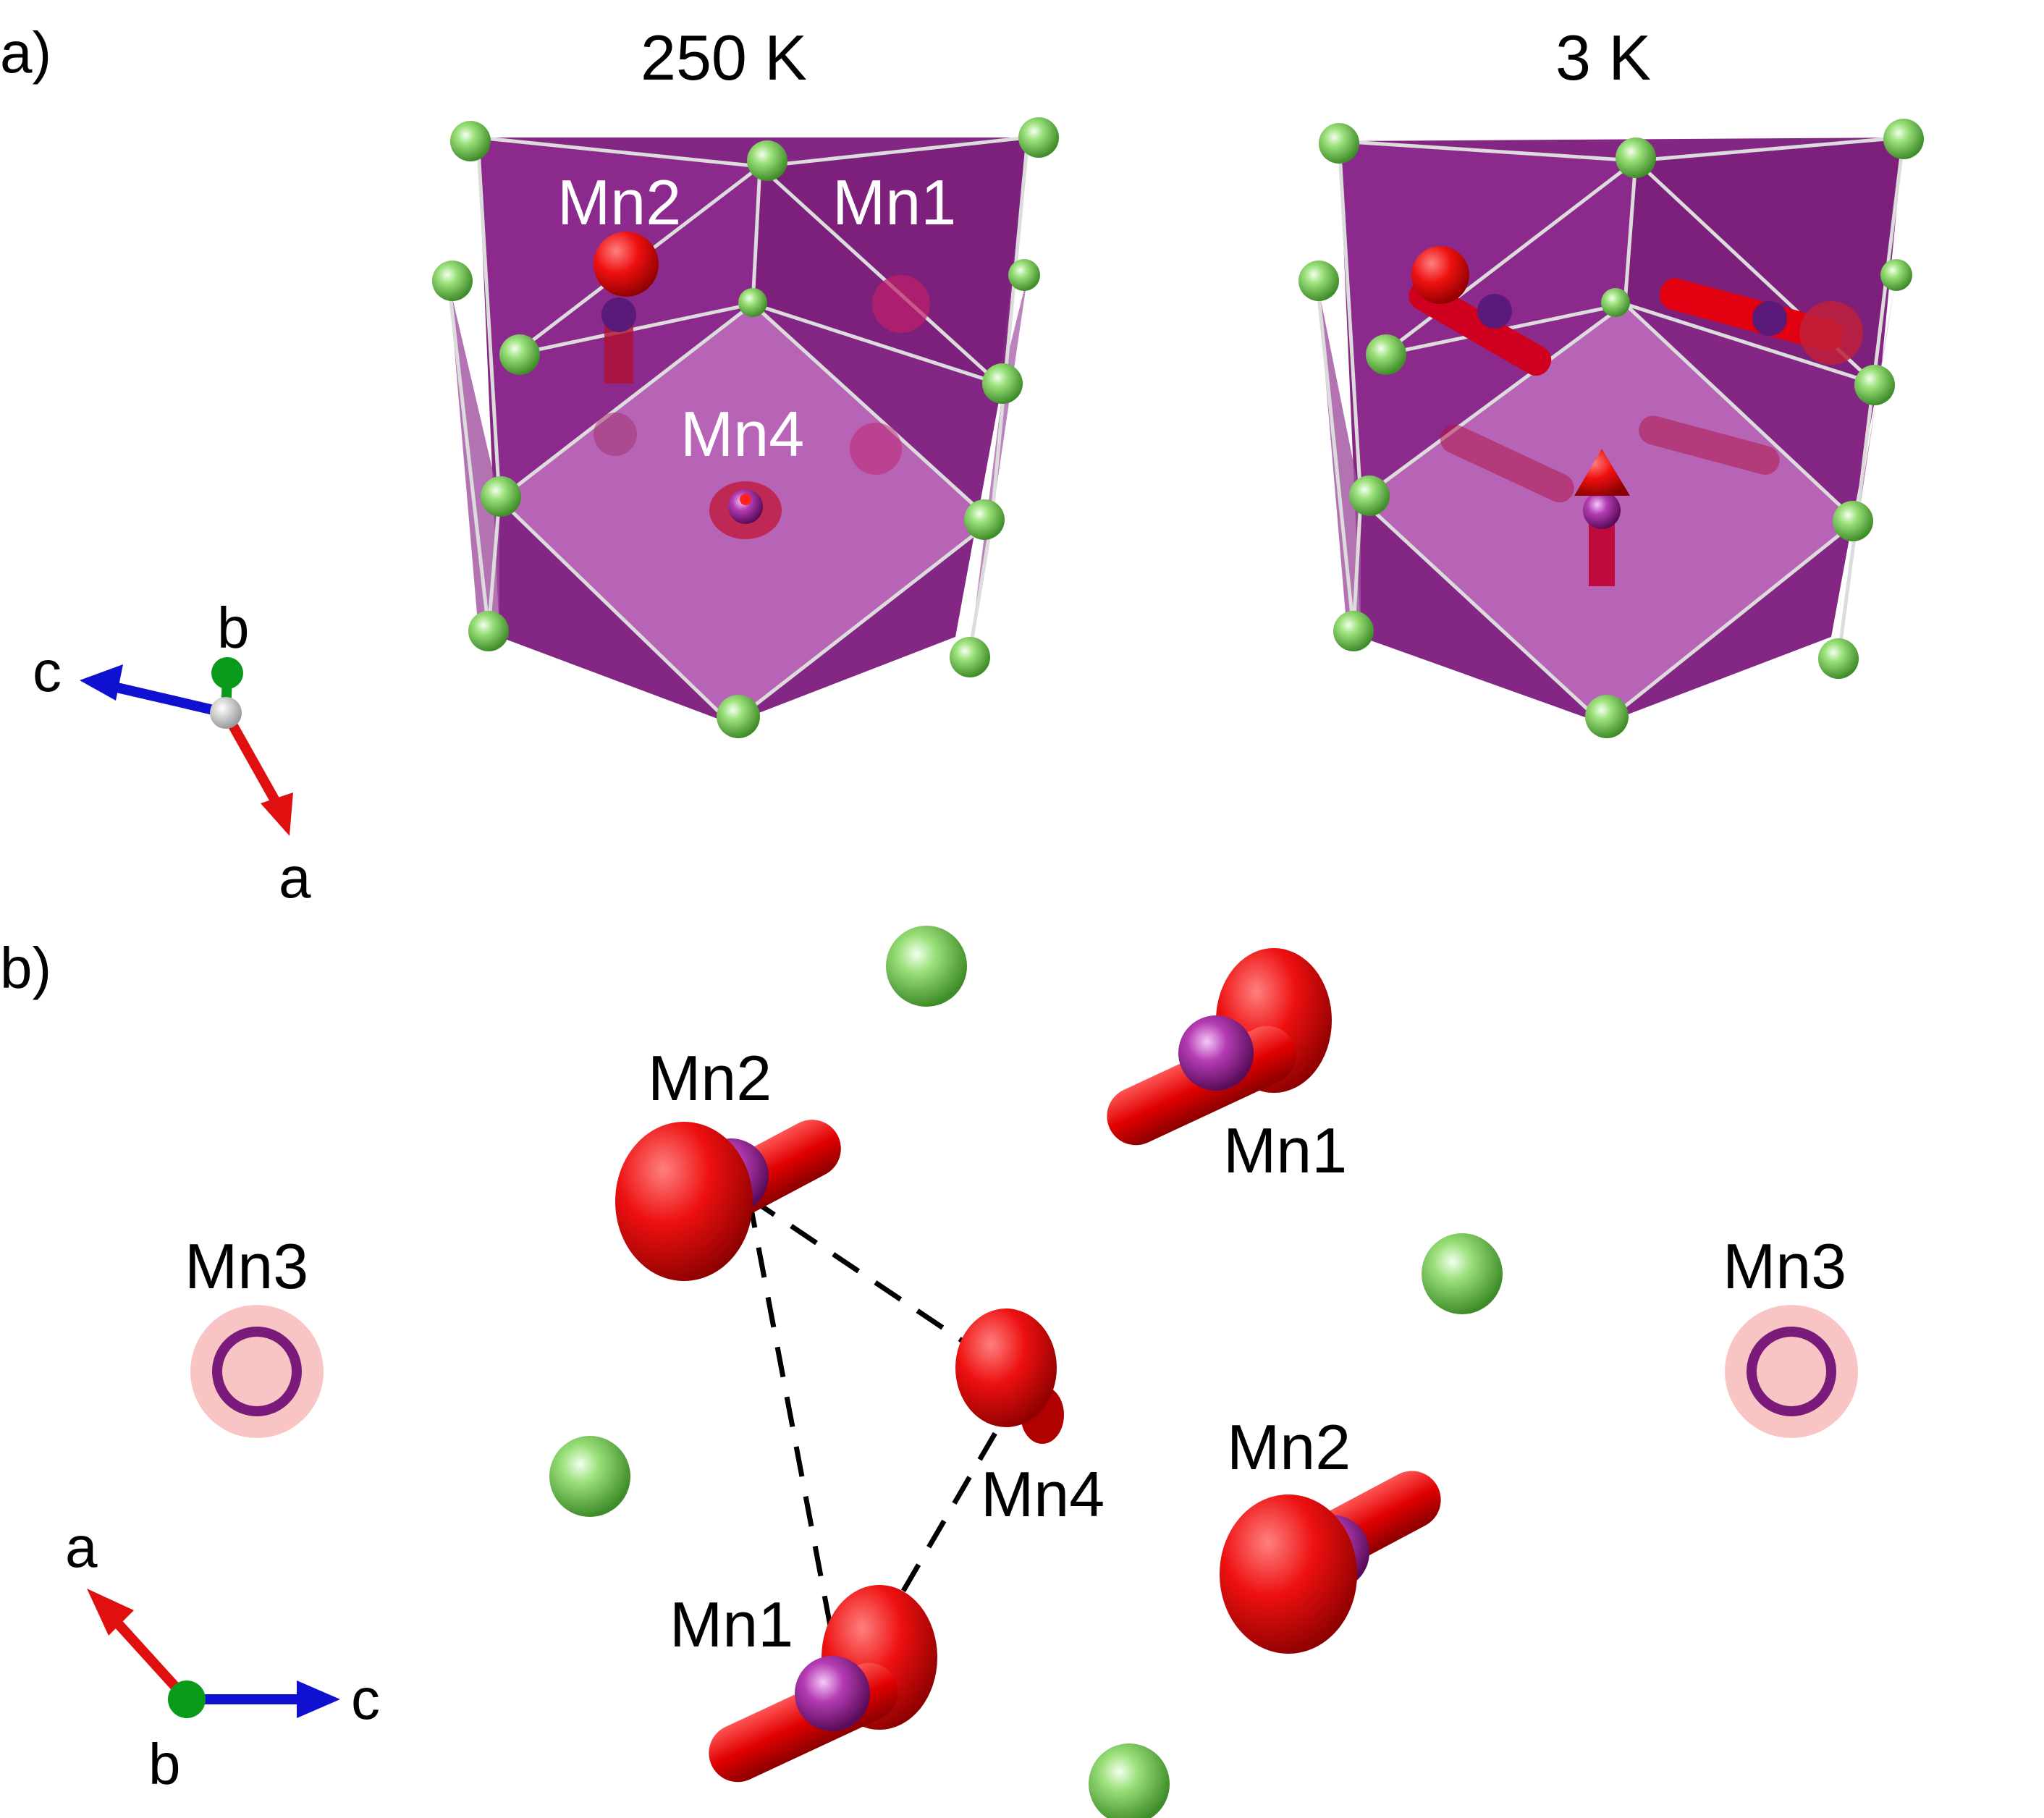  What do you see at coordinates (1043, 1494) in the screenshot?
I see `label-mn4: Mn4` at bounding box center [1043, 1494].